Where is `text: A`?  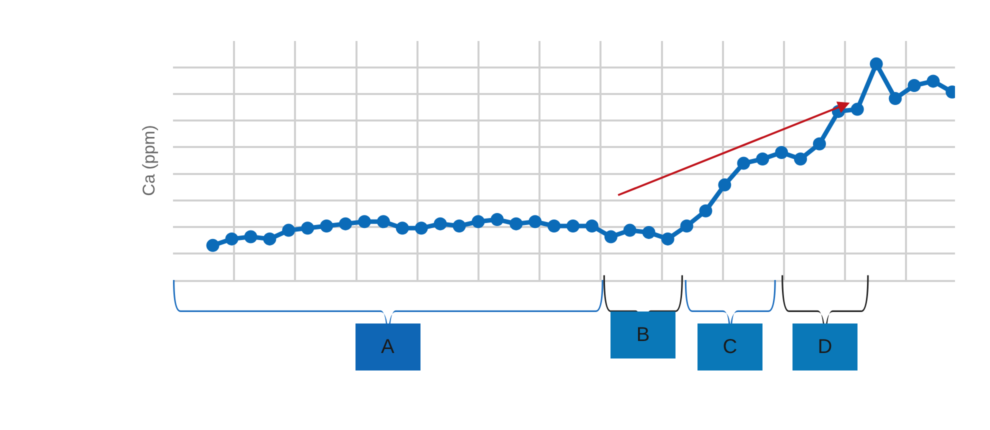
text: A is located at coordinates (388, 347).